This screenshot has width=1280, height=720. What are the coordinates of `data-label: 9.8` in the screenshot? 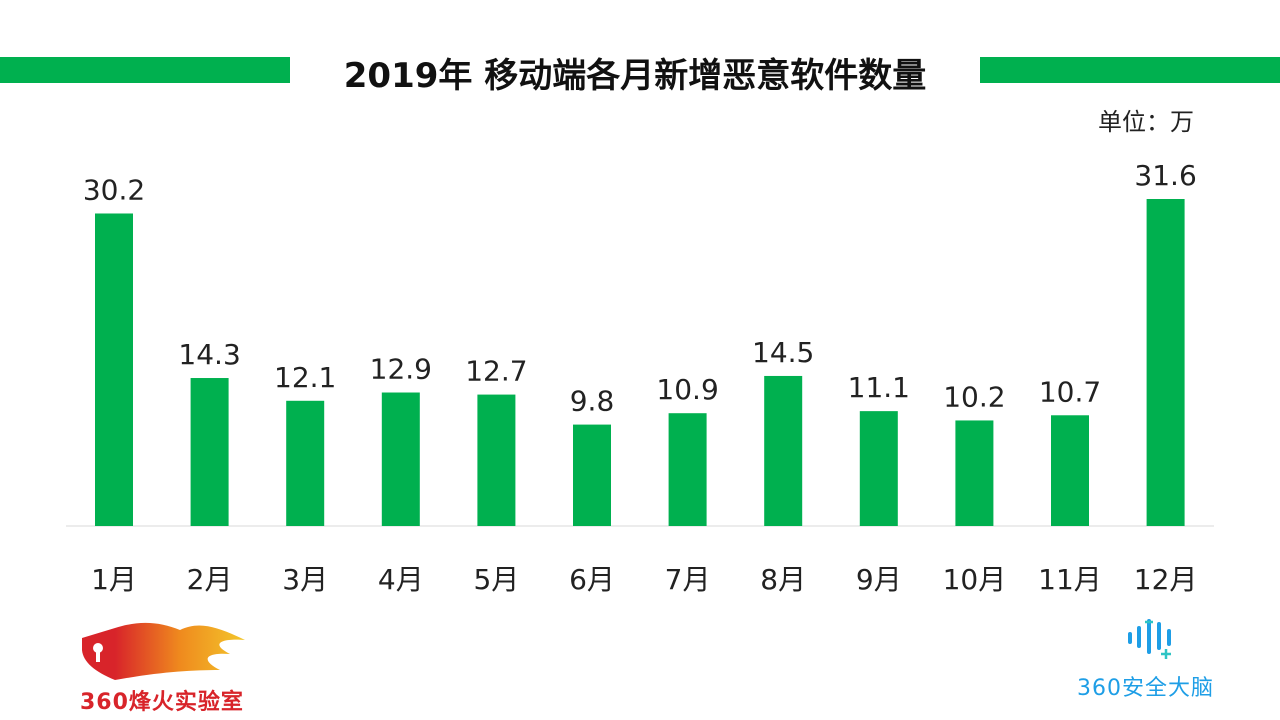 It's located at (592, 401).